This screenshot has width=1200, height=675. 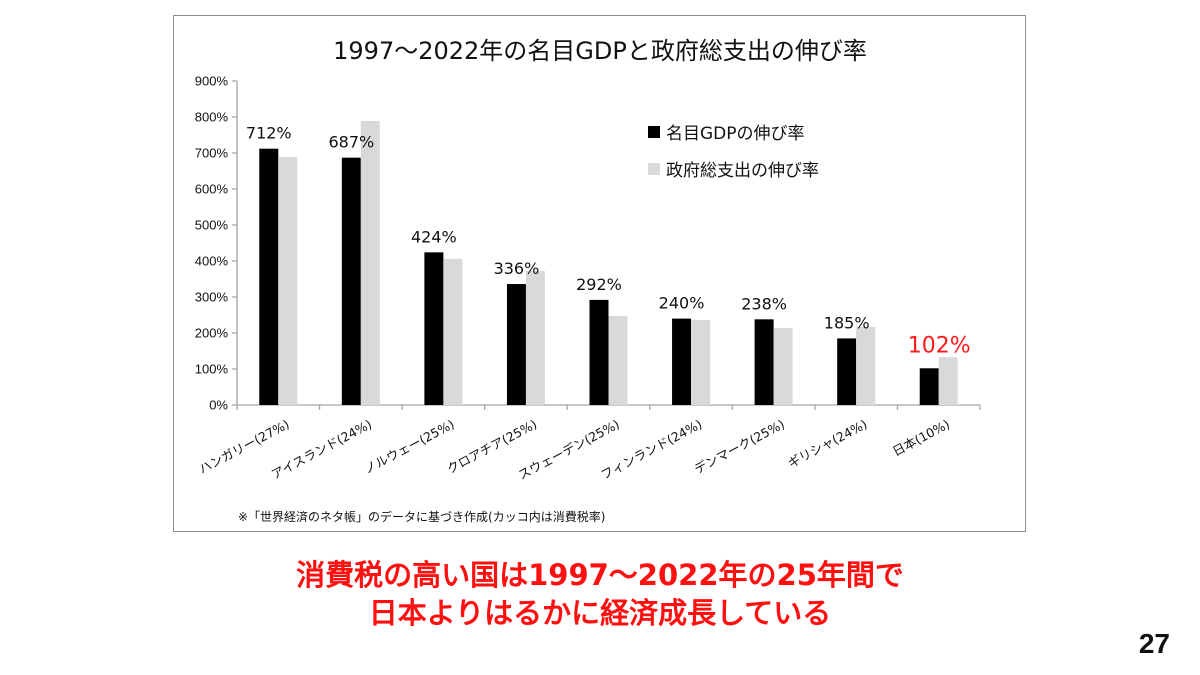 What do you see at coordinates (600, 51) in the screenshot?
I see `chart-title: 1997〜2022年の名目GDPと政府総支出の伸び率` at bounding box center [600, 51].